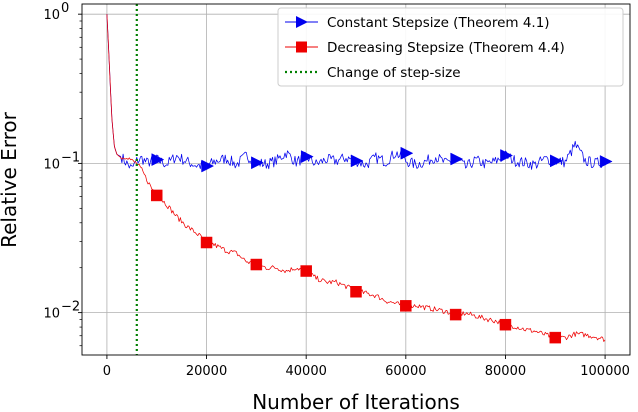  I want to click on y-tick-exponent: −2, so click(70, 307).